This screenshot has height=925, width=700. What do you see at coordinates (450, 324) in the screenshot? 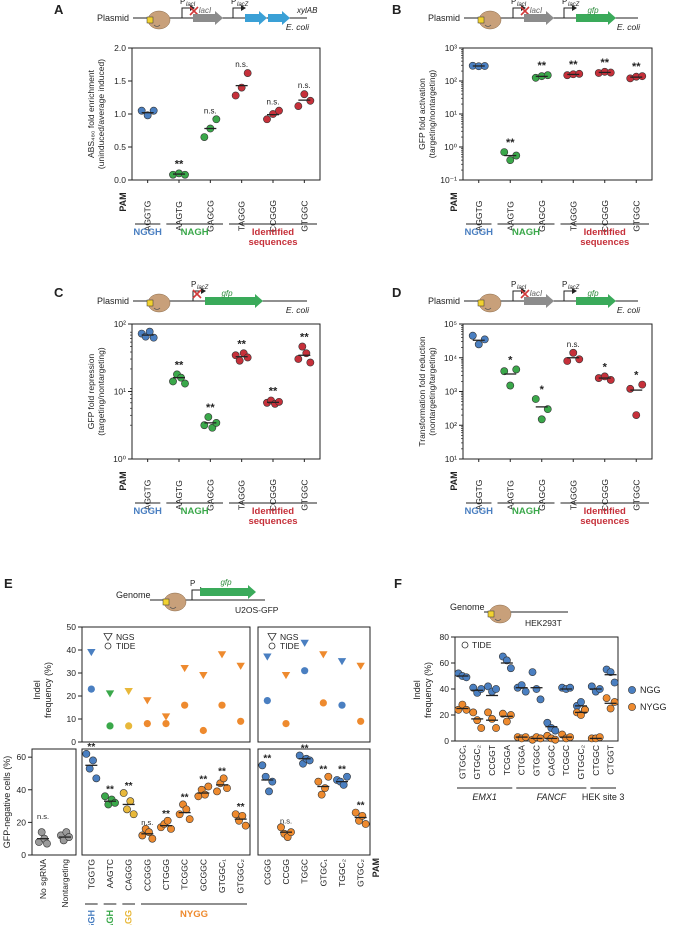
I see `y-tick-label: 10⁵` at bounding box center [450, 324].